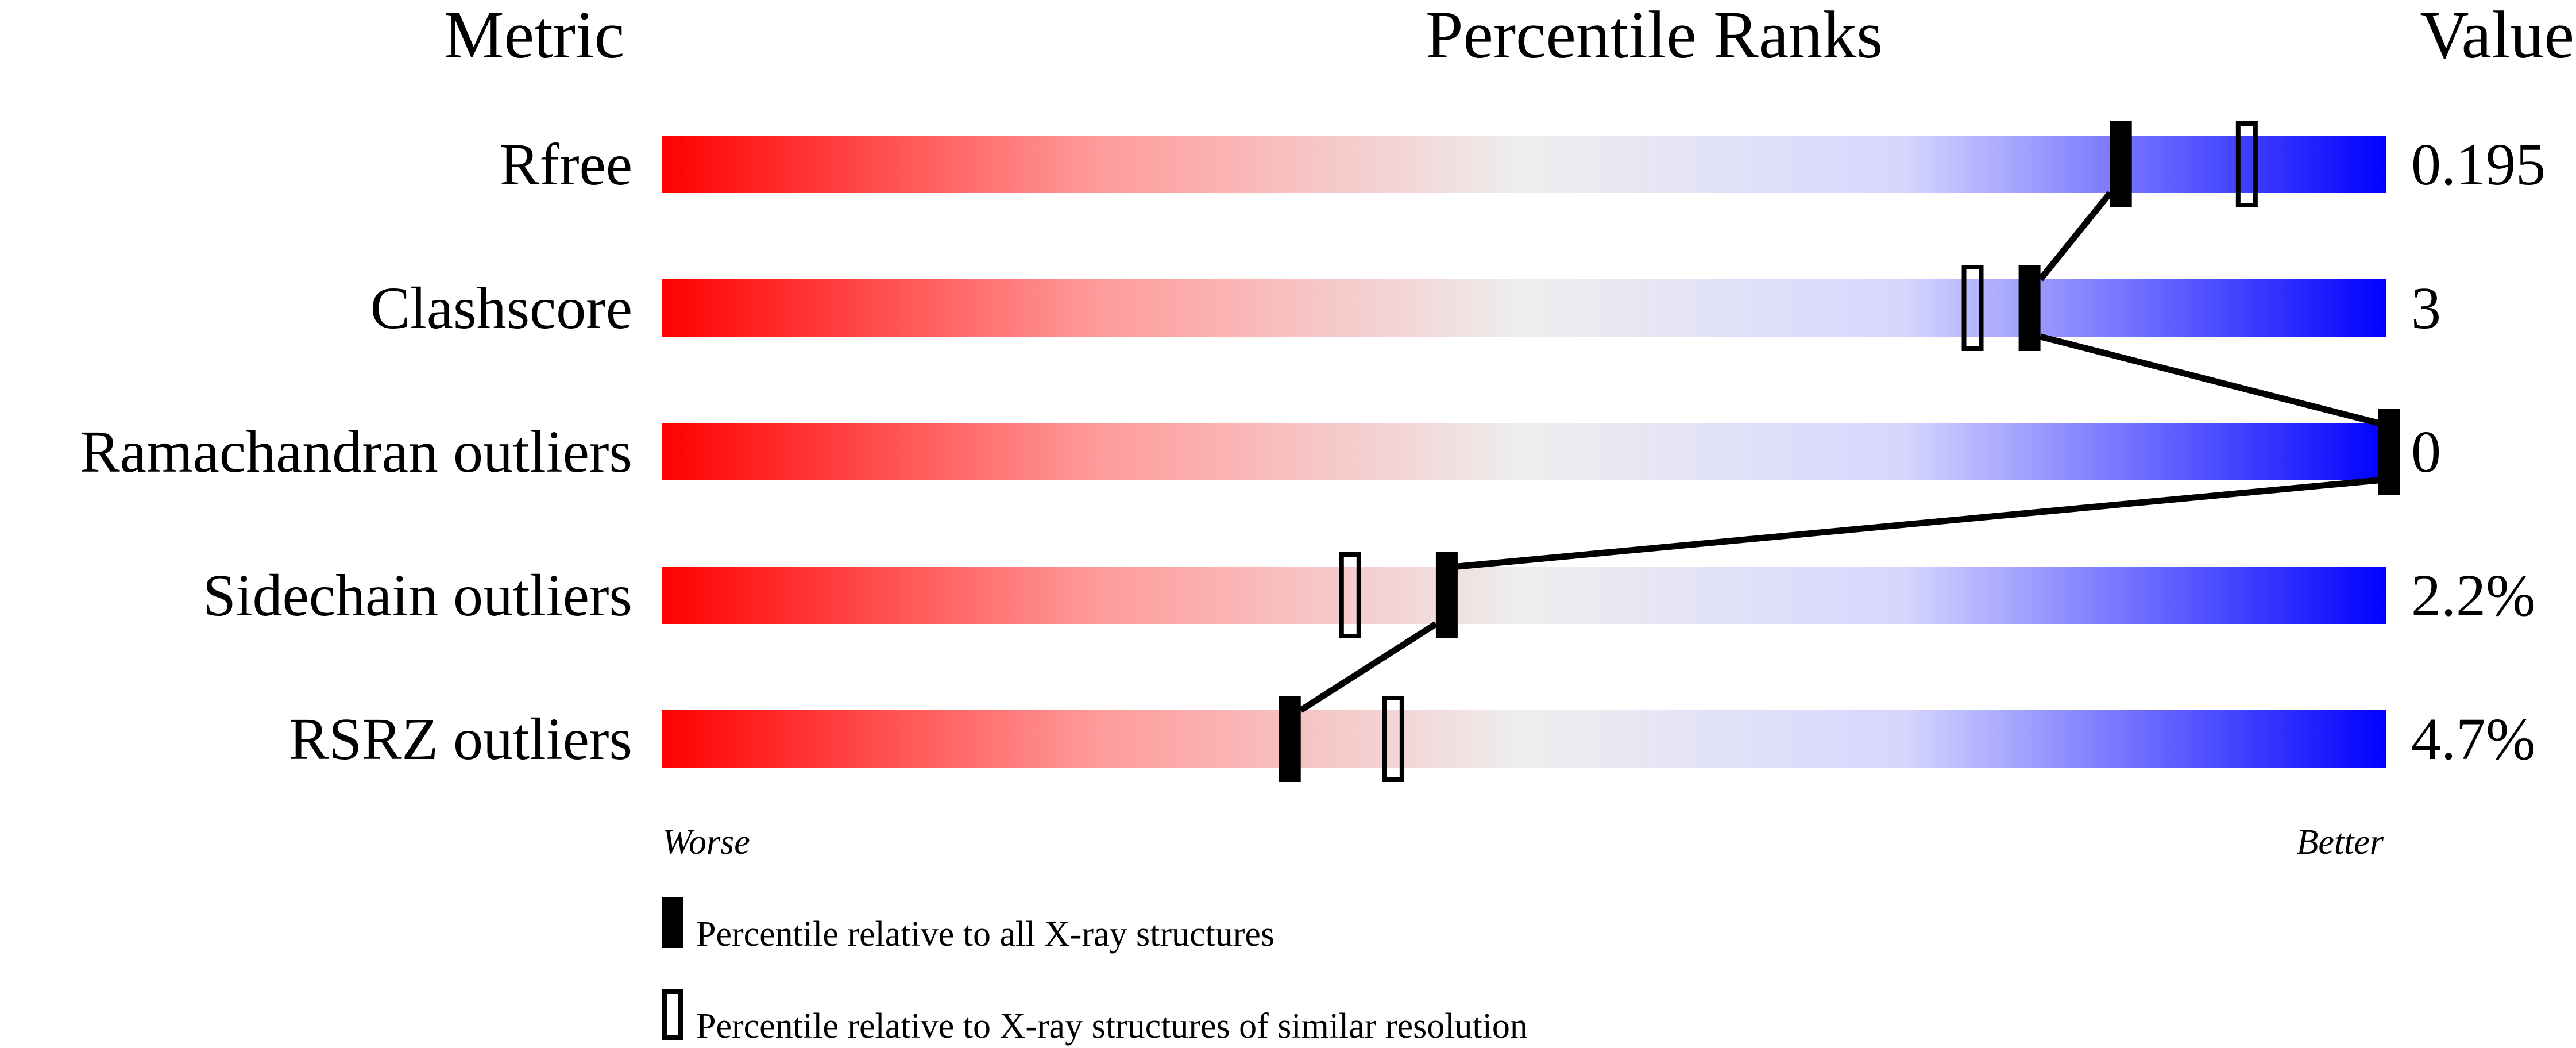 The image size is (2576, 1048). Describe the element at coordinates (2426, 452) in the screenshot. I see `metric-value: 0` at that location.